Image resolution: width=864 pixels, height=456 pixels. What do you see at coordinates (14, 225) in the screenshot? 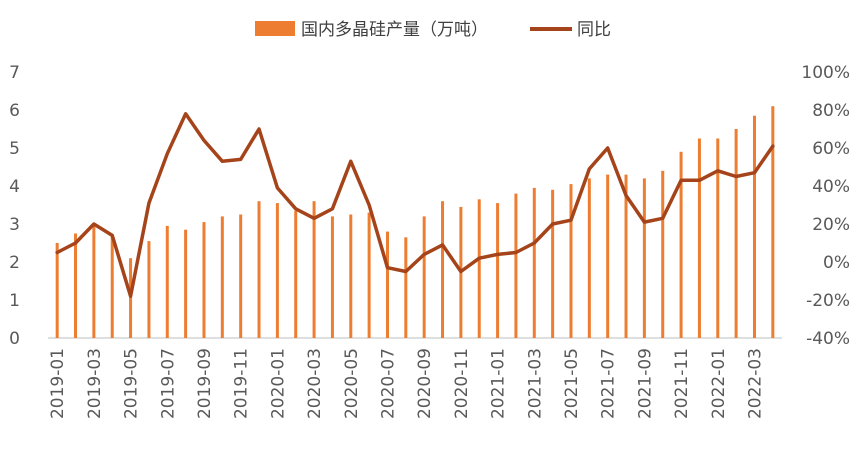
I see `left-tick-label: 3` at bounding box center [14, 225].